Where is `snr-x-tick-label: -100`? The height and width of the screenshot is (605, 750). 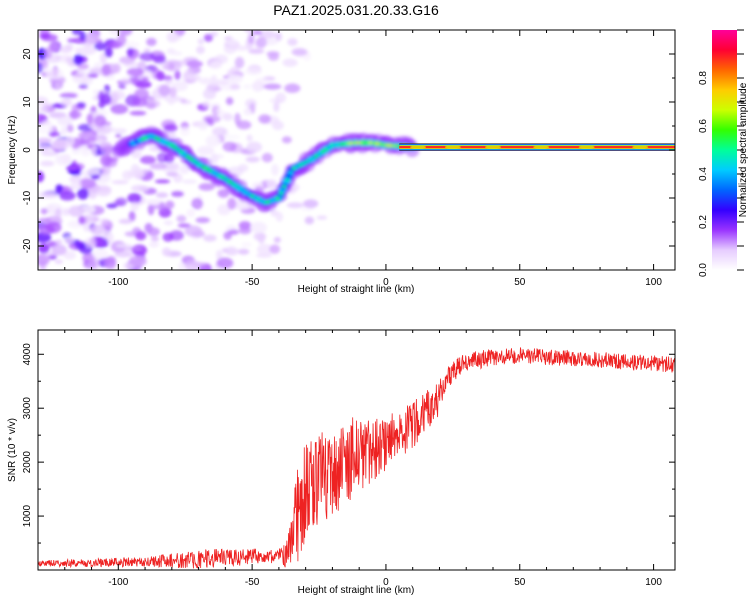
snr-x-tick-label: -100 is located at coordinates (118, 582).